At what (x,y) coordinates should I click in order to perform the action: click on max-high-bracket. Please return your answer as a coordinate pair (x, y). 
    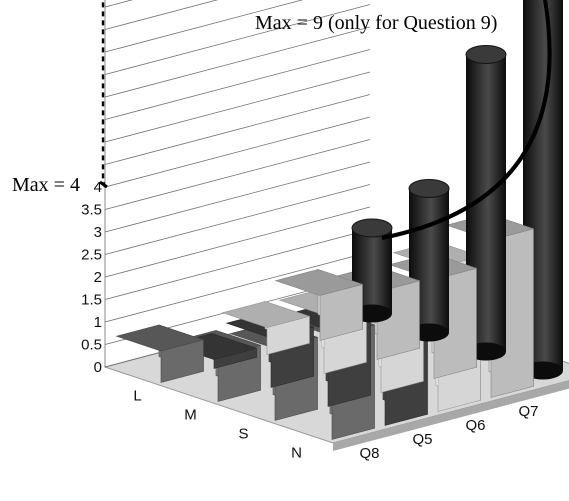
    Looking at the image, I should click on (104, 94).